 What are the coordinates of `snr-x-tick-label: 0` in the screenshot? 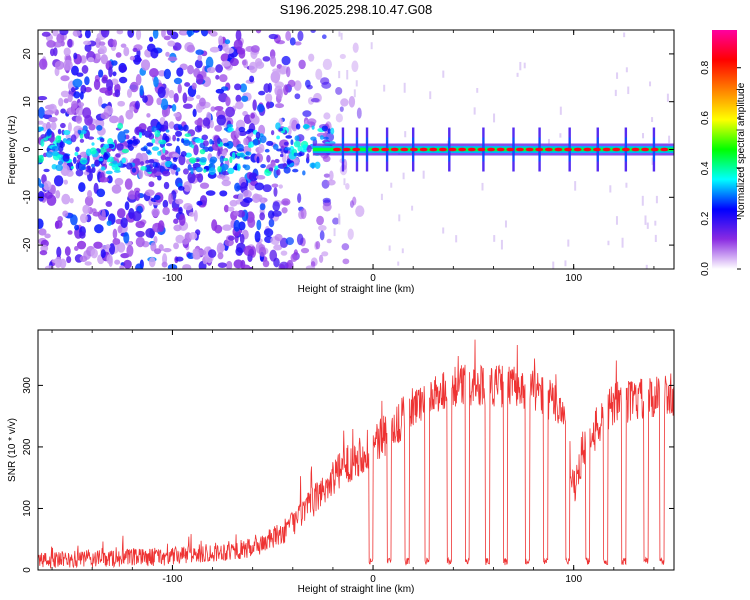 It's located at (373, 579).